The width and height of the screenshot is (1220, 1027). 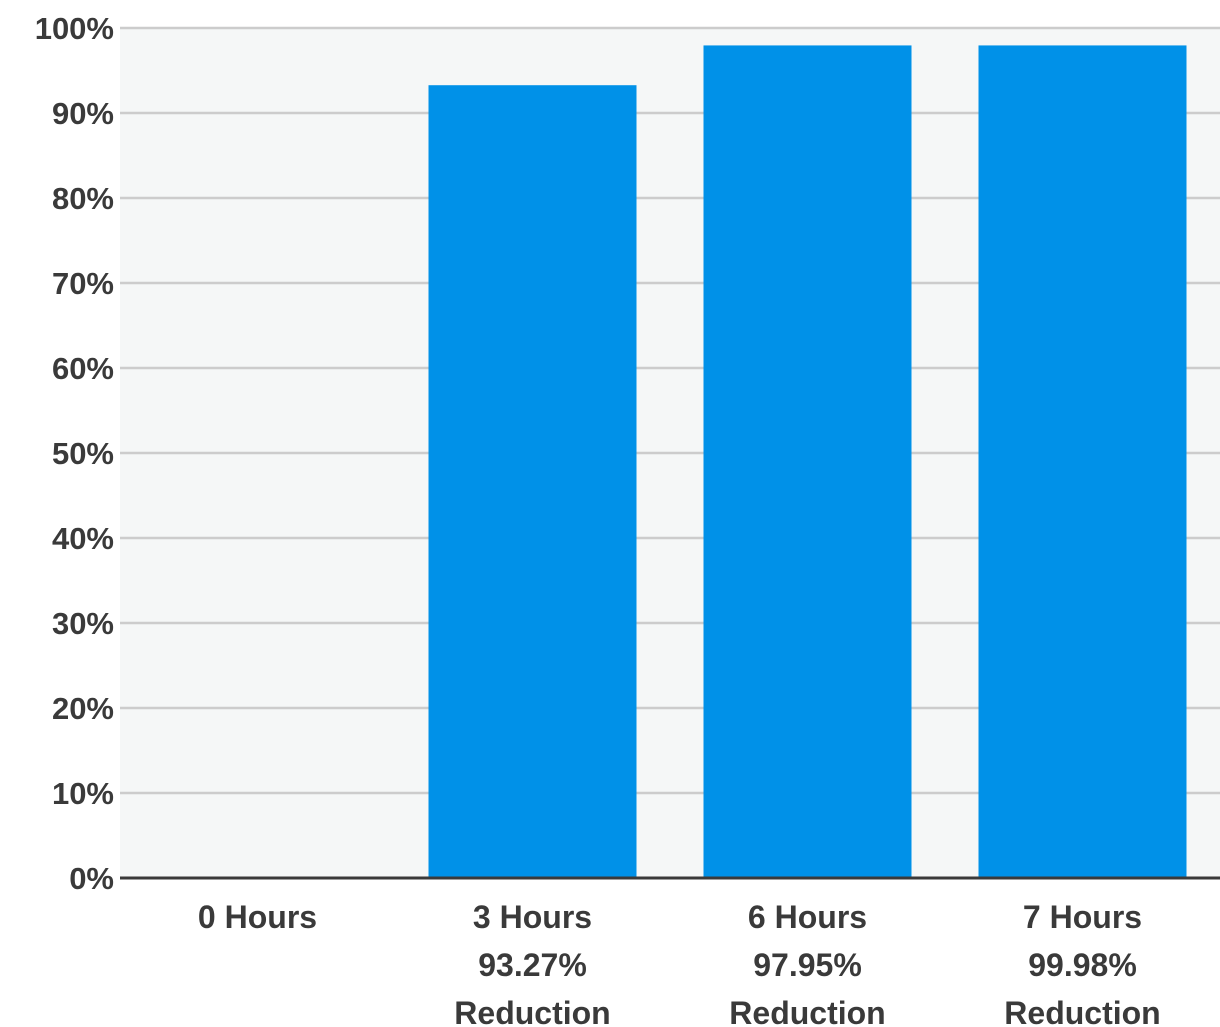 I want to click on y-tick-label: 90%, so click(x=83, y=113).